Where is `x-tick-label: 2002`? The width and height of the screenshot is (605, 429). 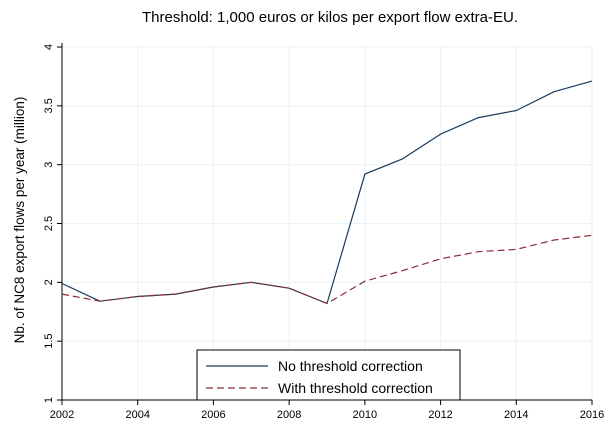 x-tick-label: 2002 is located at coordinates (62, 415).